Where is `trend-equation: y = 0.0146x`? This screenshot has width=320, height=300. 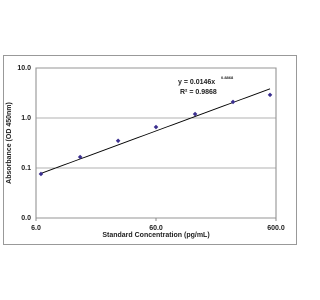 trend-equation: y = 0.0146x is located at coordinates (196, 82).